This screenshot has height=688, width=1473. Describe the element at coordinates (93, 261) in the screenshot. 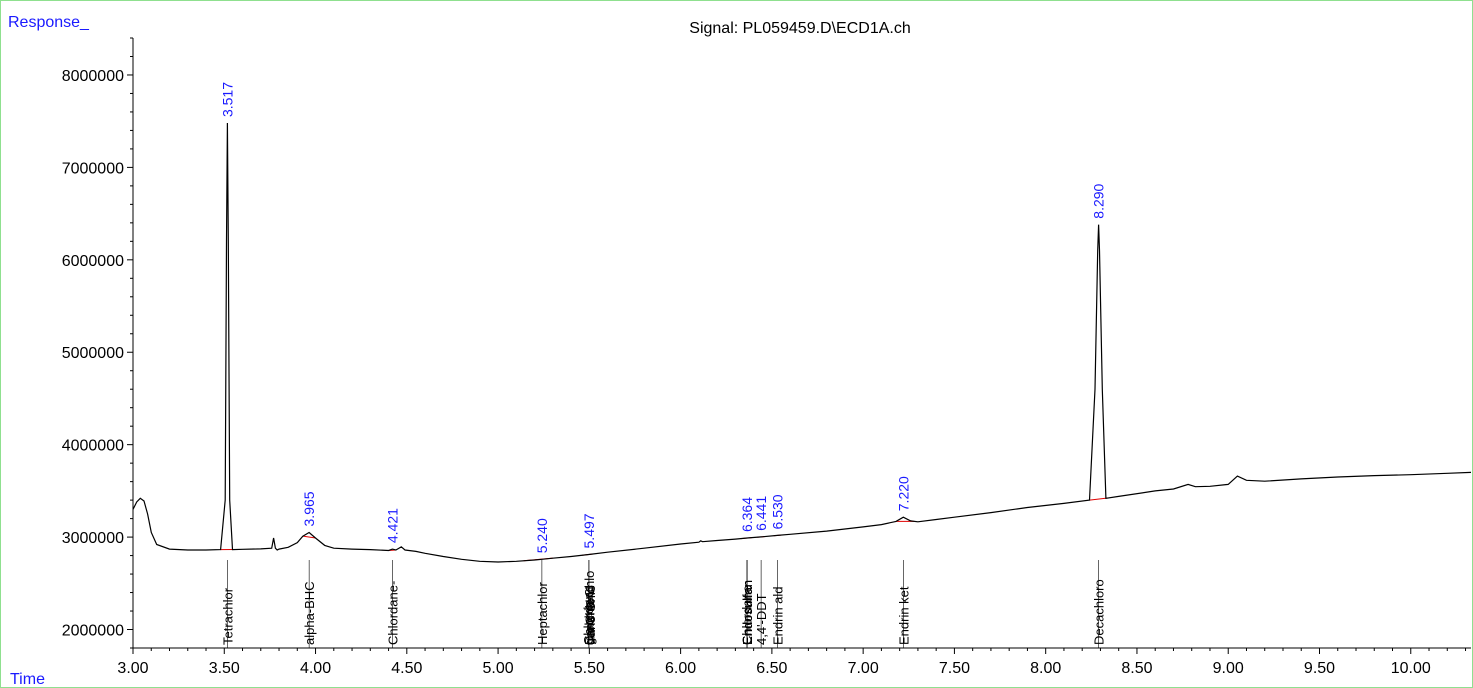

I see `y-tick-label: 6000000` at that location.